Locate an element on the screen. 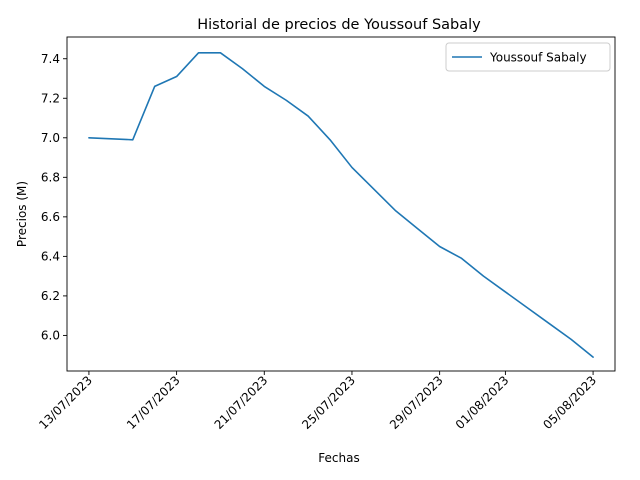 Image resolution: width=640 pixels, height=480 pixels. y-tick-label: 7.4 is located at coordinates (50, 59).